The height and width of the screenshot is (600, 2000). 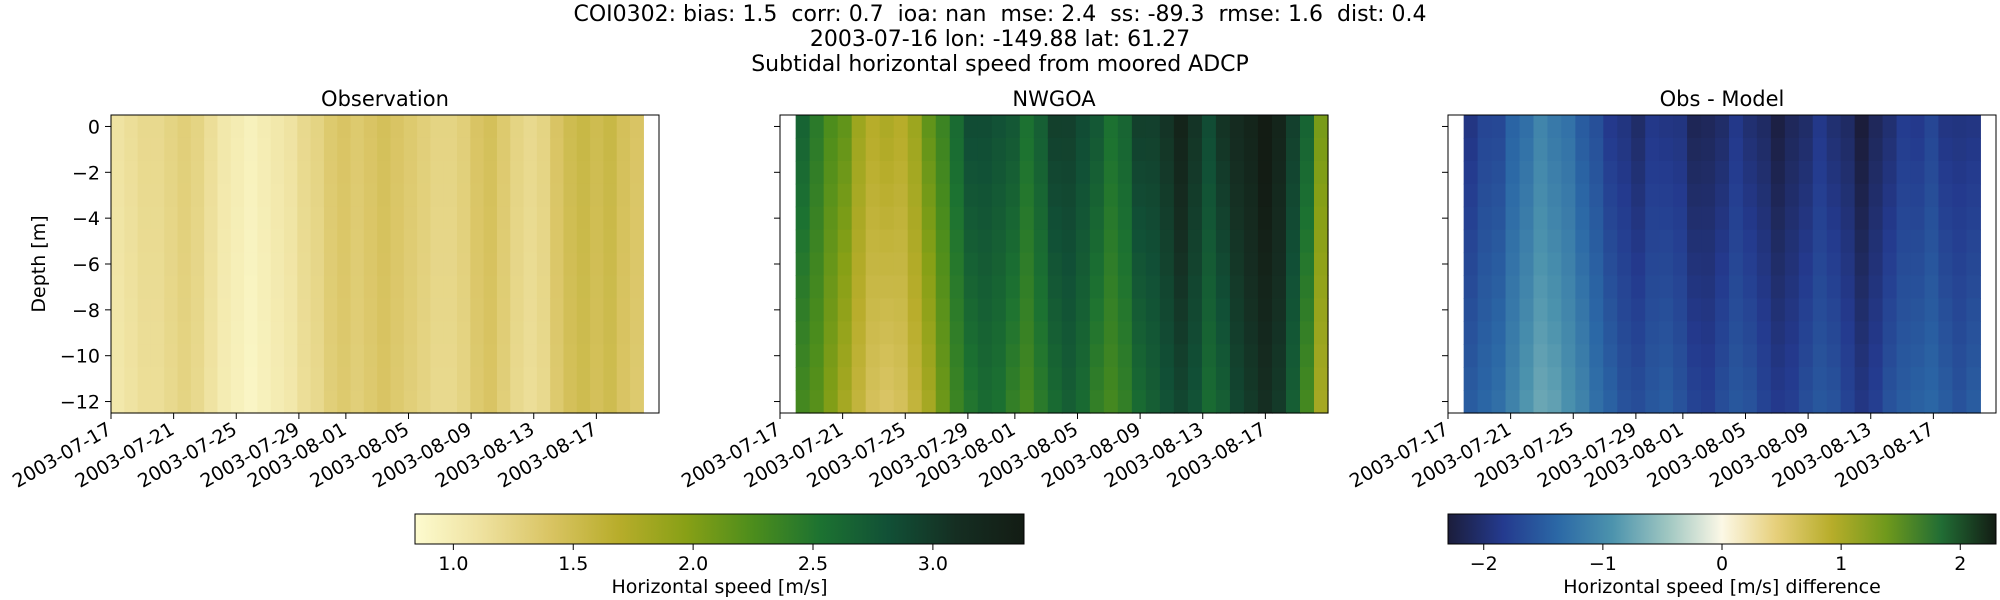 I want to click on colorbar-tick-label: −1, so click(x=1603, y=564).